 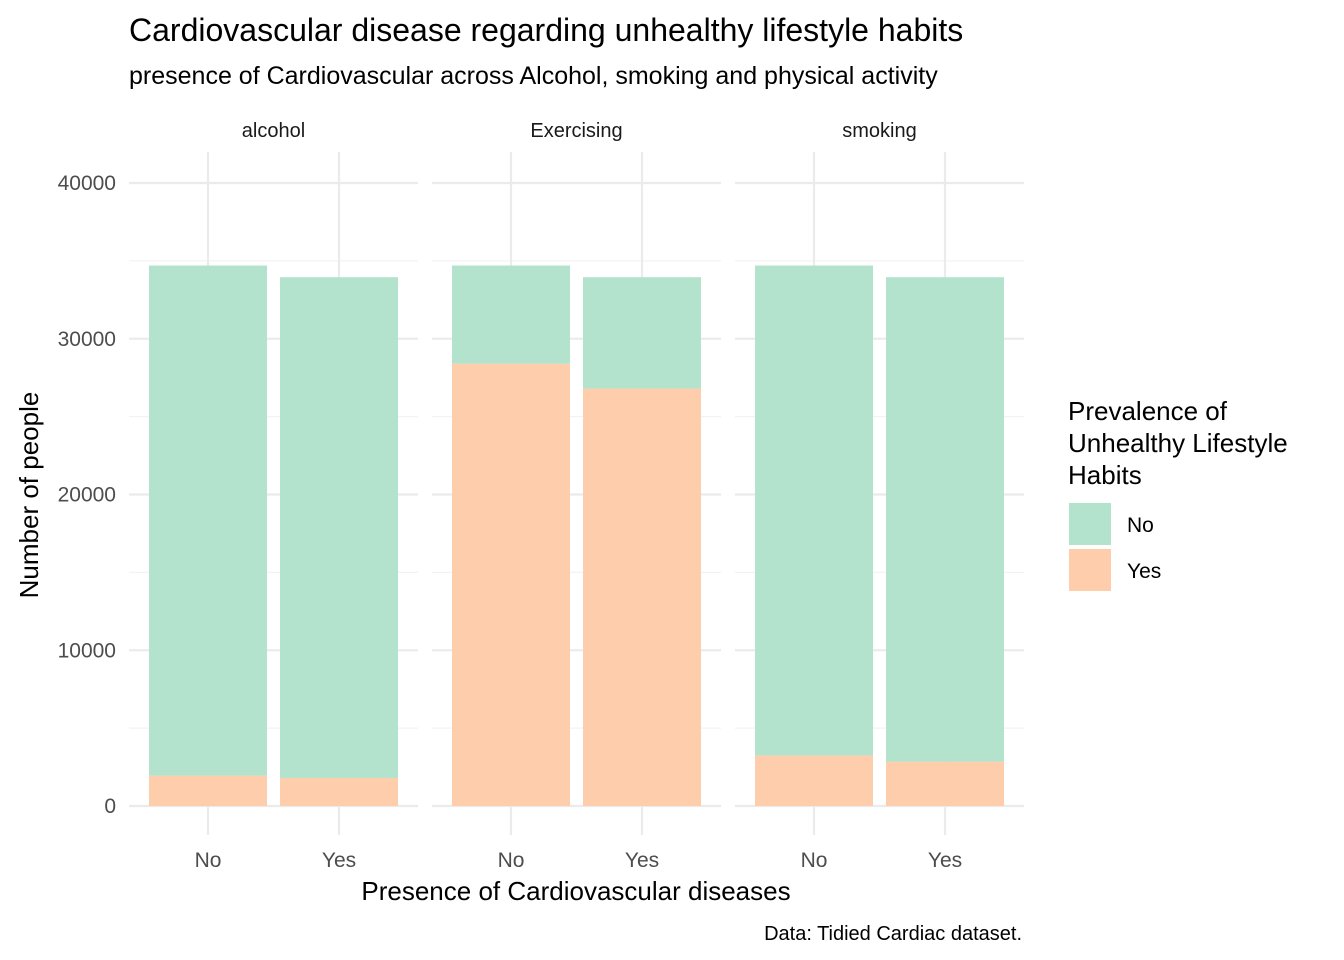 What do you see at coordinates (273, 131) in the screenshot?
I see `facet-strip-label: alcohol` at bounding box center [273, 131].